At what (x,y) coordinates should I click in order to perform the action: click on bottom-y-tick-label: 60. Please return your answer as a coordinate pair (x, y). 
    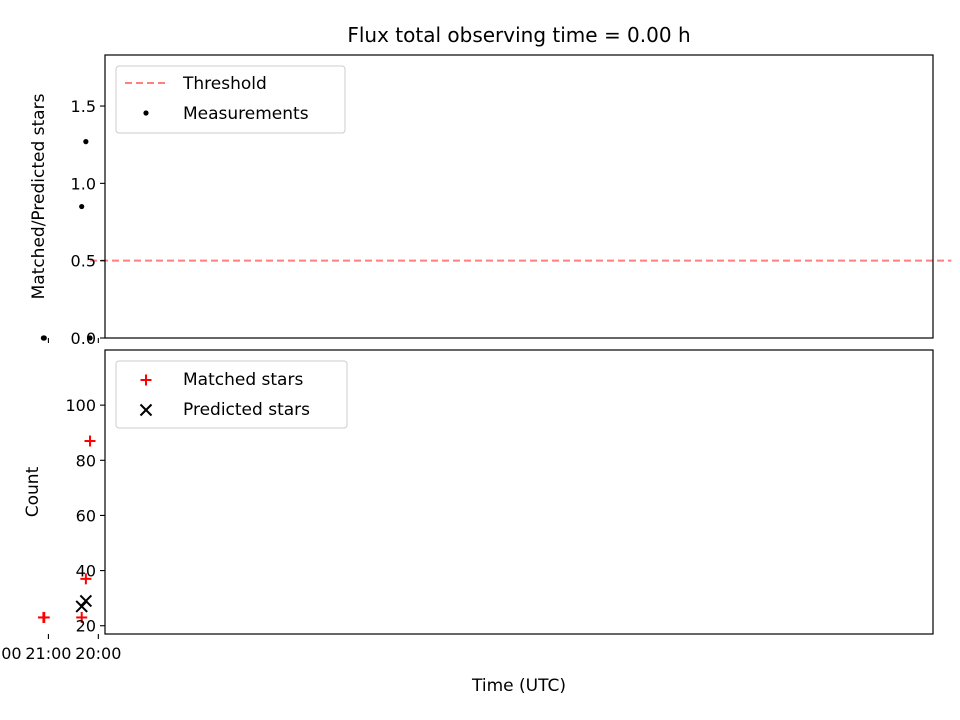
    Looking at the image, I should click on (86, 515).